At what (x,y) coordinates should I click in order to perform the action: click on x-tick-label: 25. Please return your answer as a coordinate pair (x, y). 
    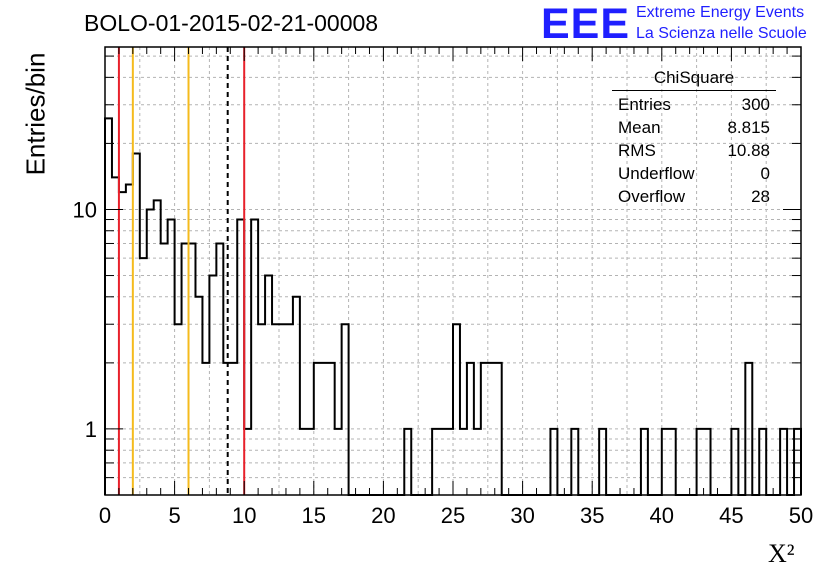
    Looking at the image, I should click on (453, 515).